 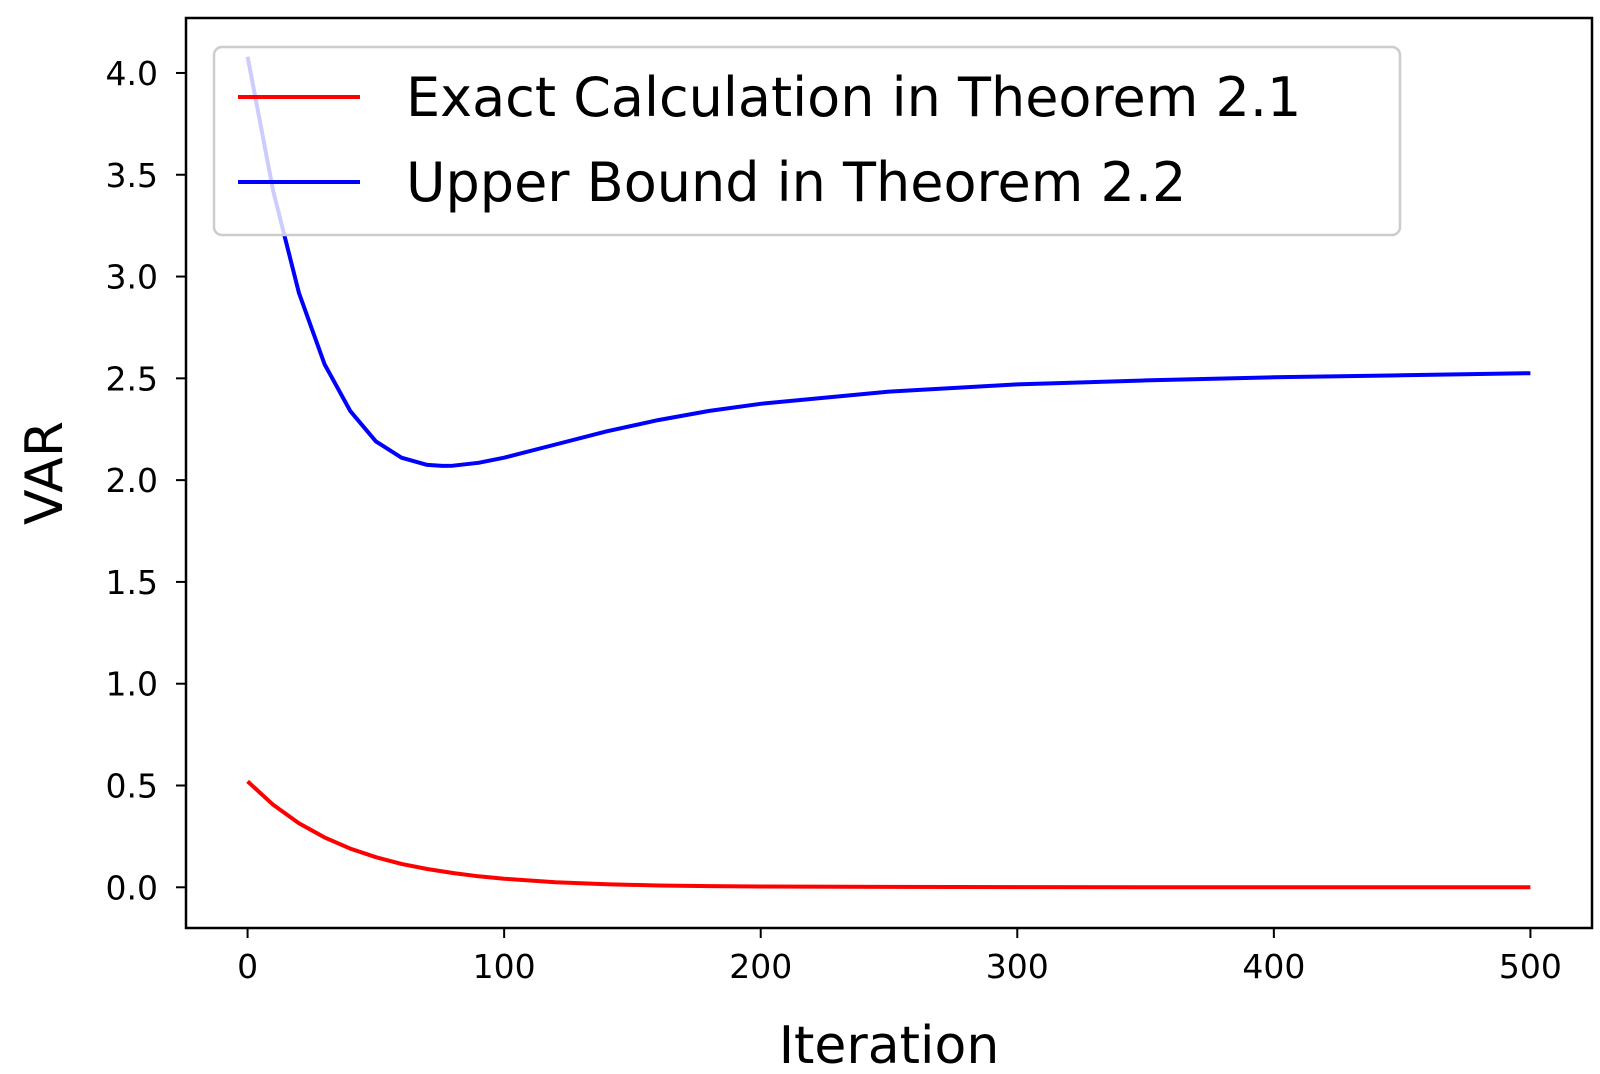 What do you see at coordinates (853, 97) in the screenshot?
I see `legend-label-exact: Exact Calculation in Theorem 2.1` at bounding box center [853, 97].